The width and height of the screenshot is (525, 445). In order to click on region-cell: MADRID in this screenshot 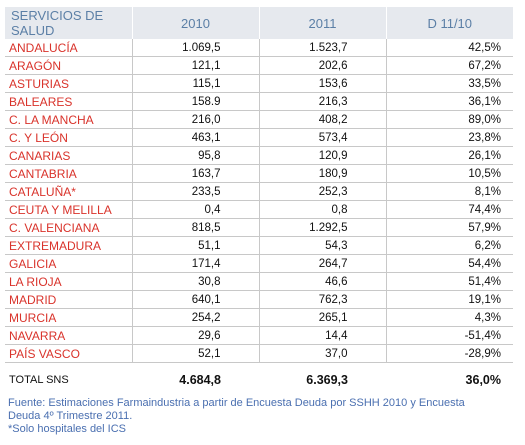, I will do `click(68, 299)`.